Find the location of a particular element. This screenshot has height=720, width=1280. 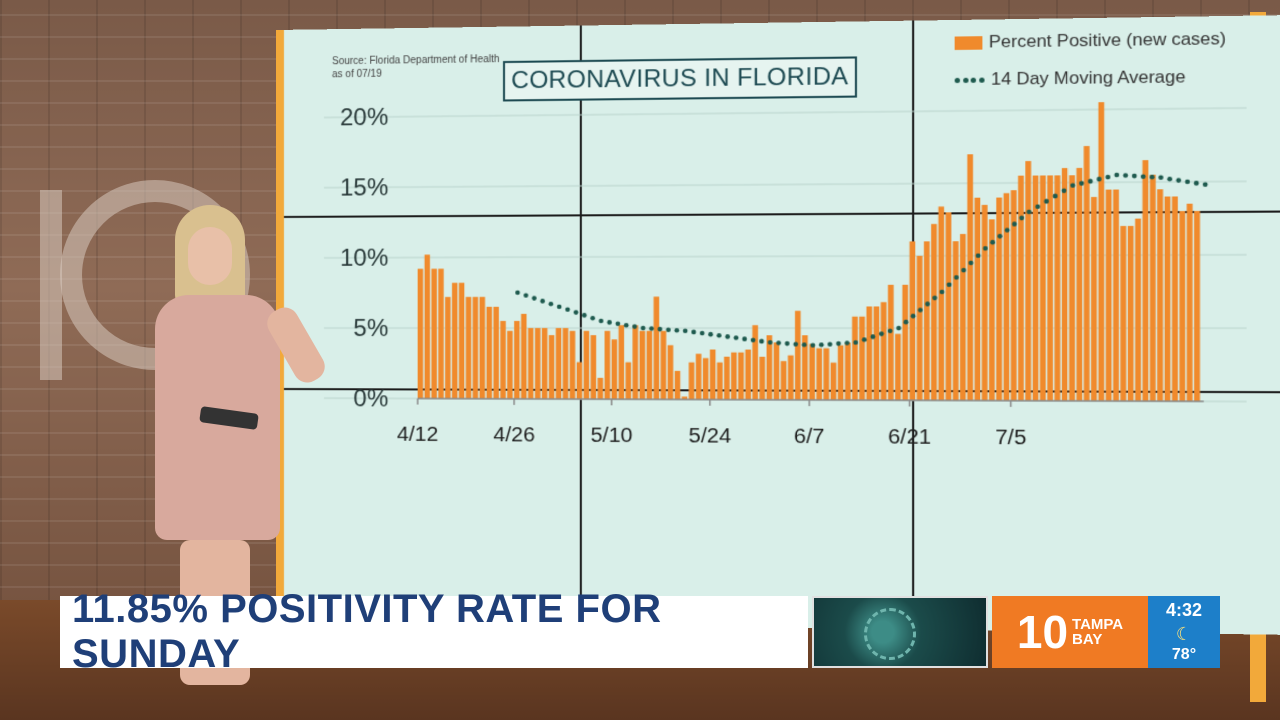

y-tick-label: 5% is located at coordinates (370, 328).